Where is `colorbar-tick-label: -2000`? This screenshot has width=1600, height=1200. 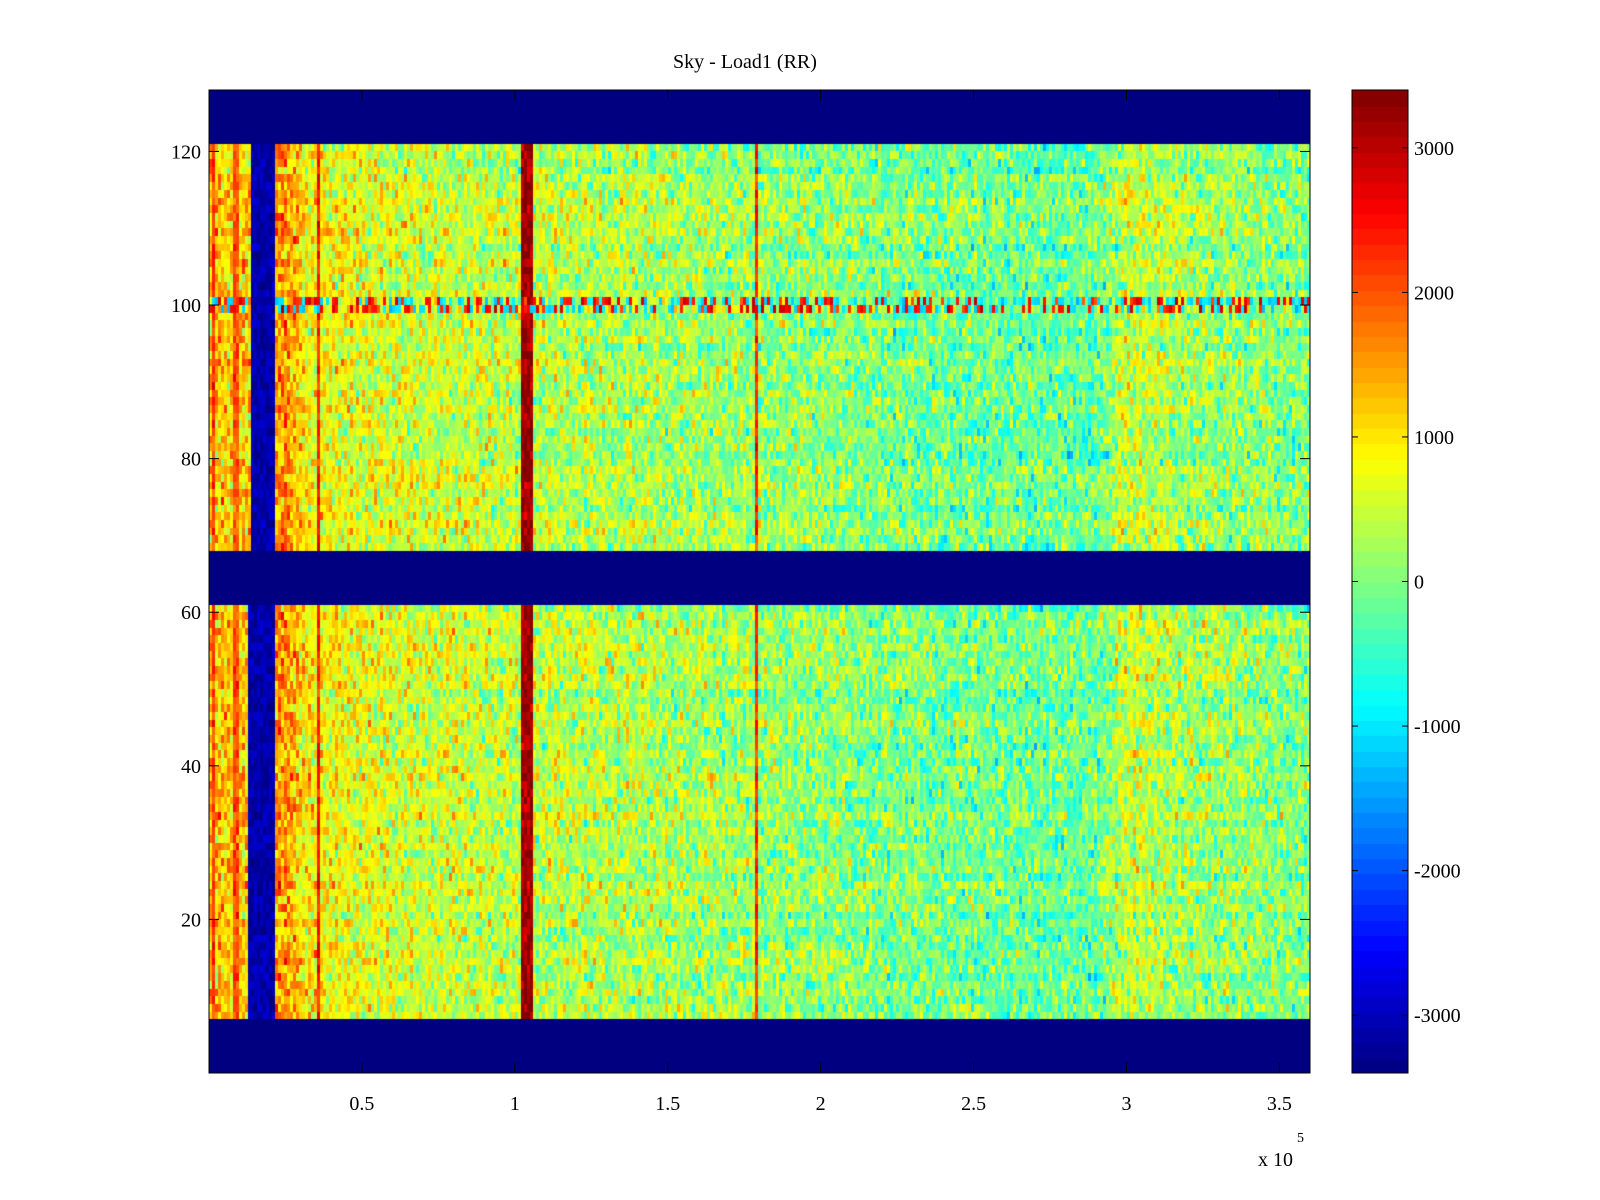
colorbar-tick-label: -2000 is located at coordinates (1437, 872).